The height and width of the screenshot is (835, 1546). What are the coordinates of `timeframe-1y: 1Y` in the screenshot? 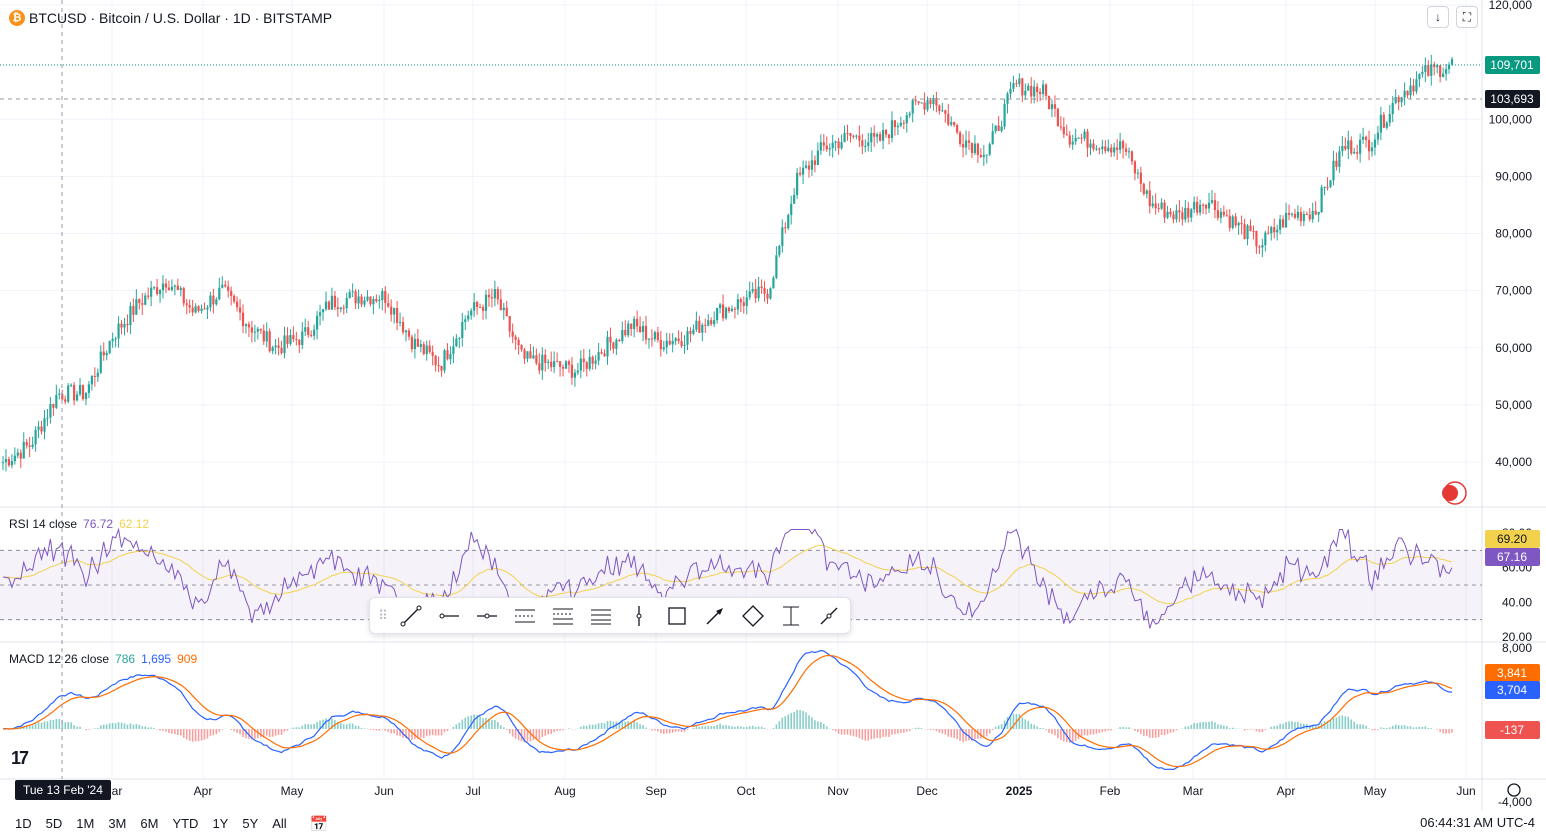 It's located at (220, 823).